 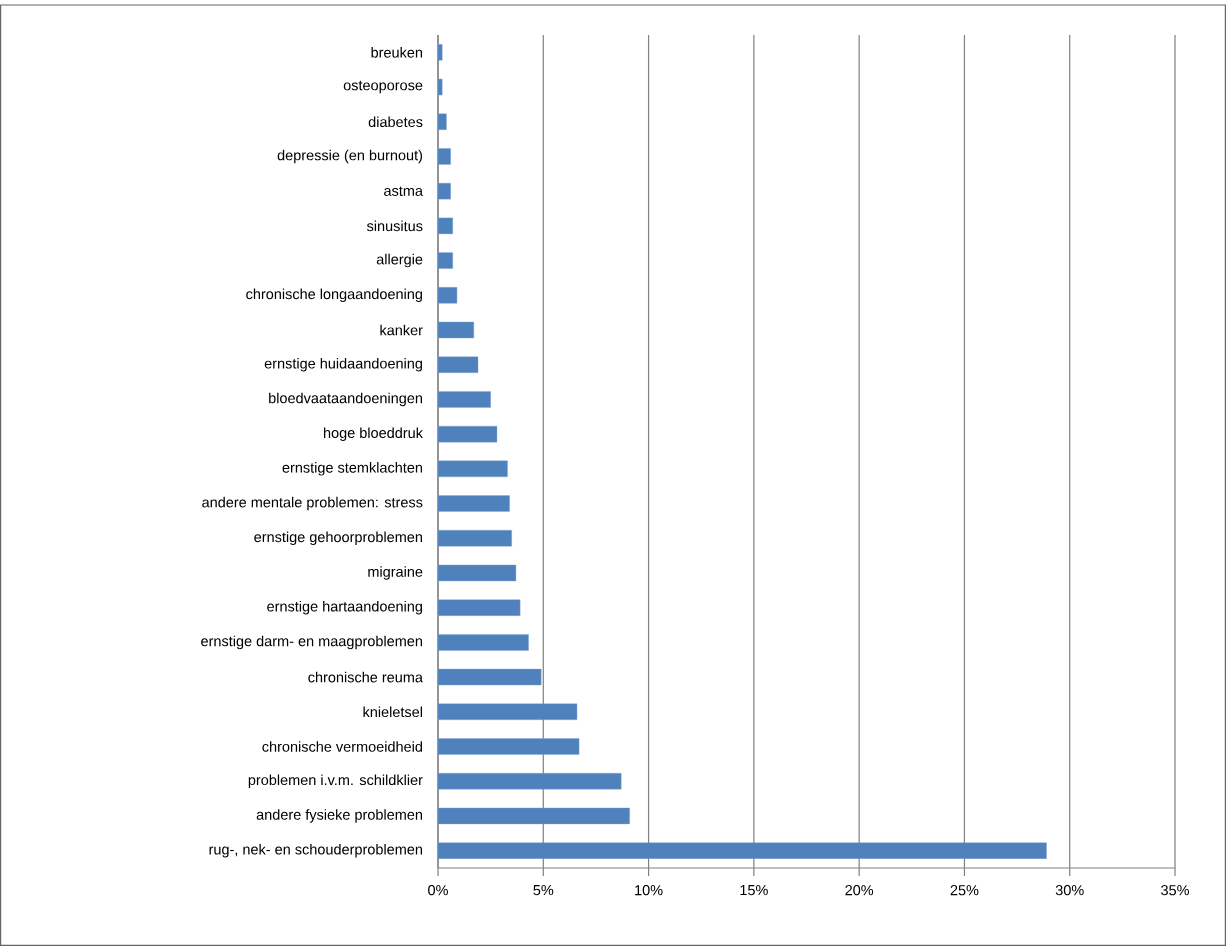 What do you see at coordinates (964, 890) in the screenshot?
I see `x-tick-label: 25%` at bounding box center [964, 890].